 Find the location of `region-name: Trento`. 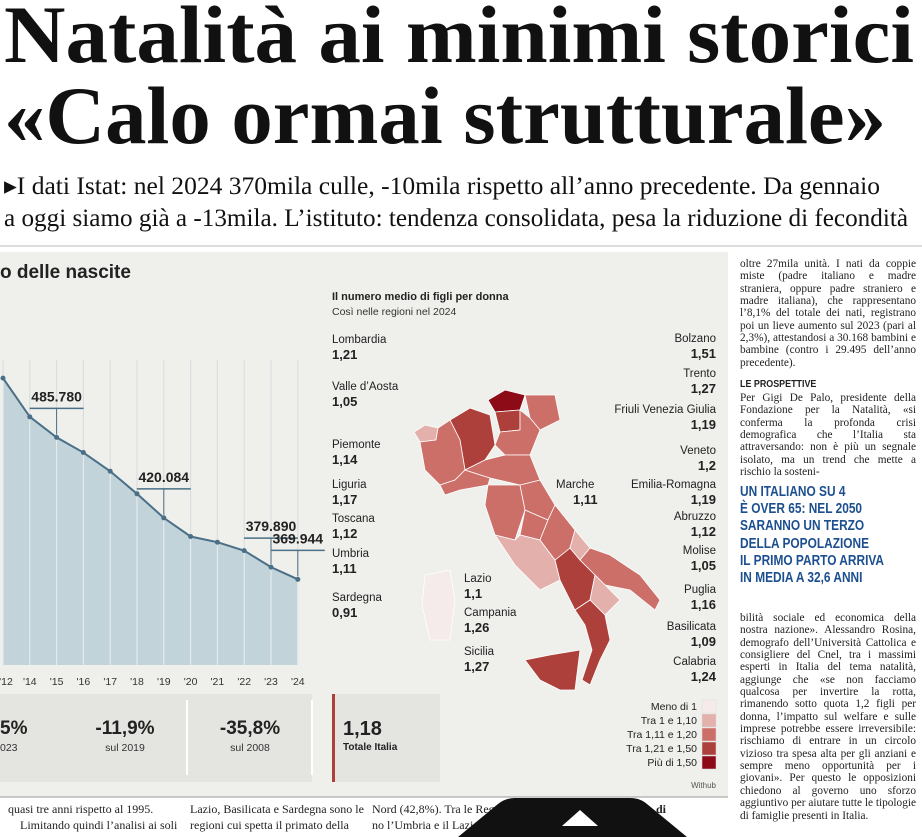

region-name: Trento is located at coordinates (699, 374).